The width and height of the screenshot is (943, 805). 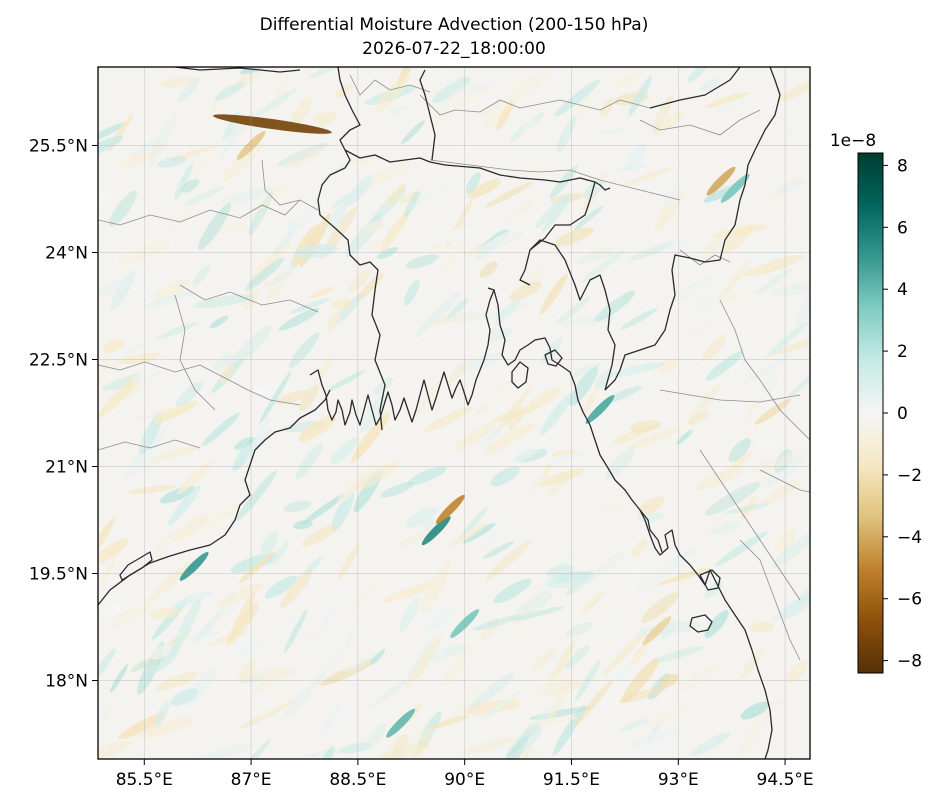 I want to click on field-feature-waves-ne-pos, so click(x=735, y=188).